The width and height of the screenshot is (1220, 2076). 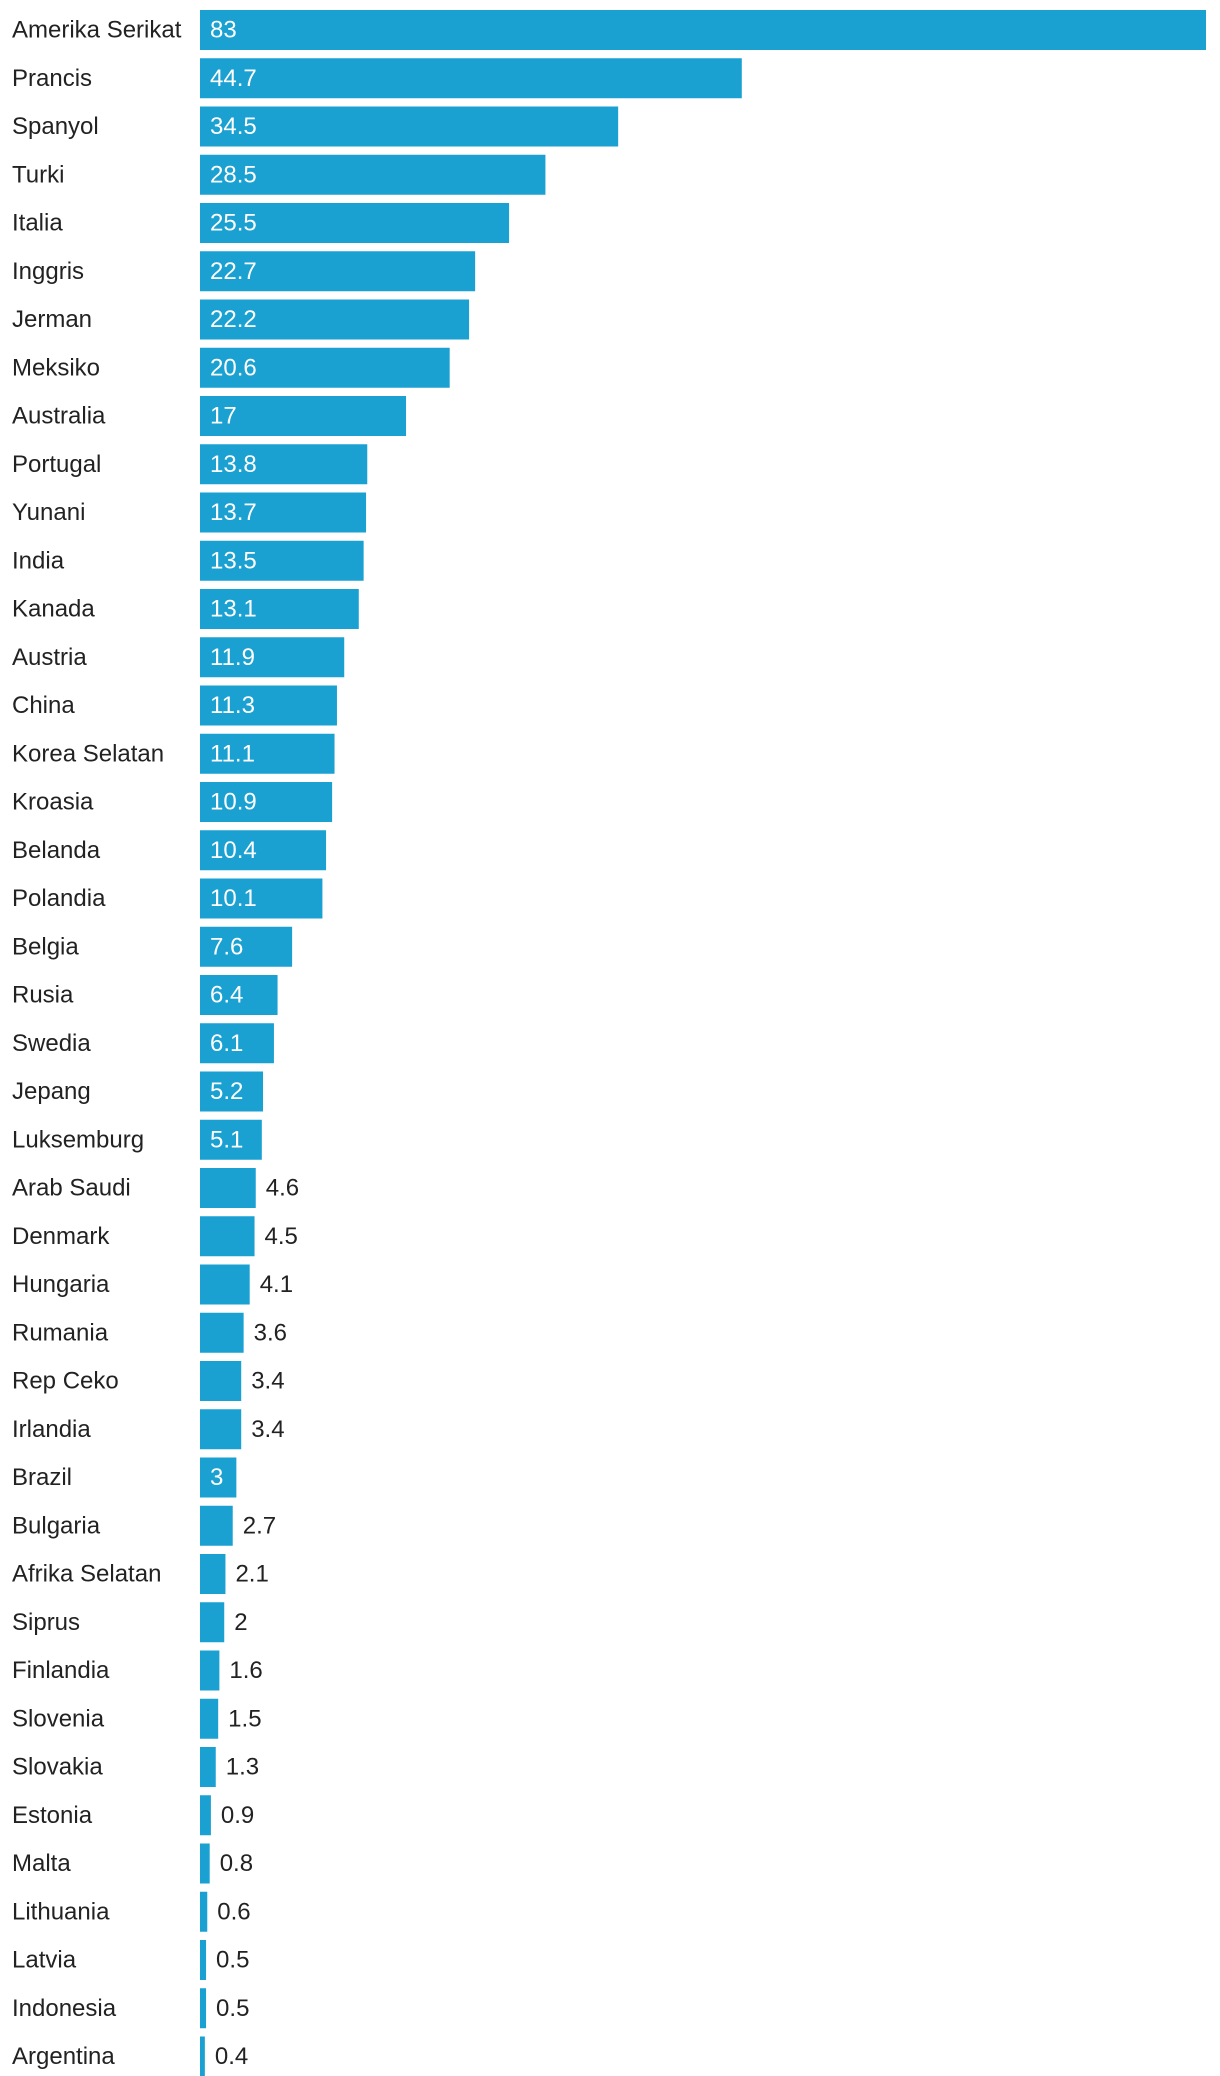 What do you see at coordinates (232, 753) in the screenshot?
I see `value-label-korea-selatan: 11.1` at bounding box center [232, 753].